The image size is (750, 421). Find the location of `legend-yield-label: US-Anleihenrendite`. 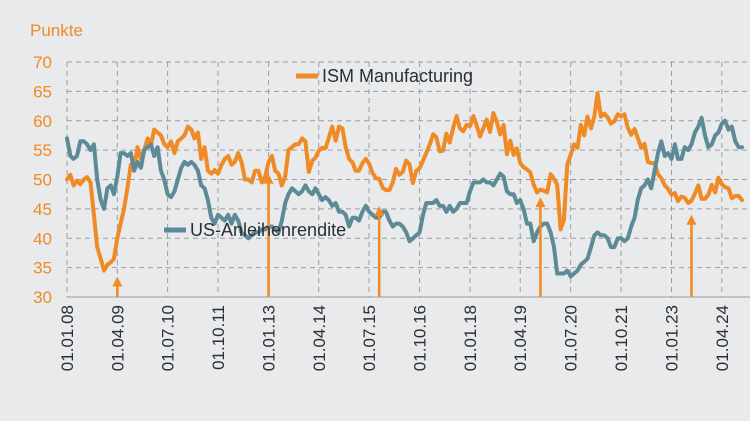

legend-yield-label: US-Anleihenrendite is located at coordinates (268, 230).